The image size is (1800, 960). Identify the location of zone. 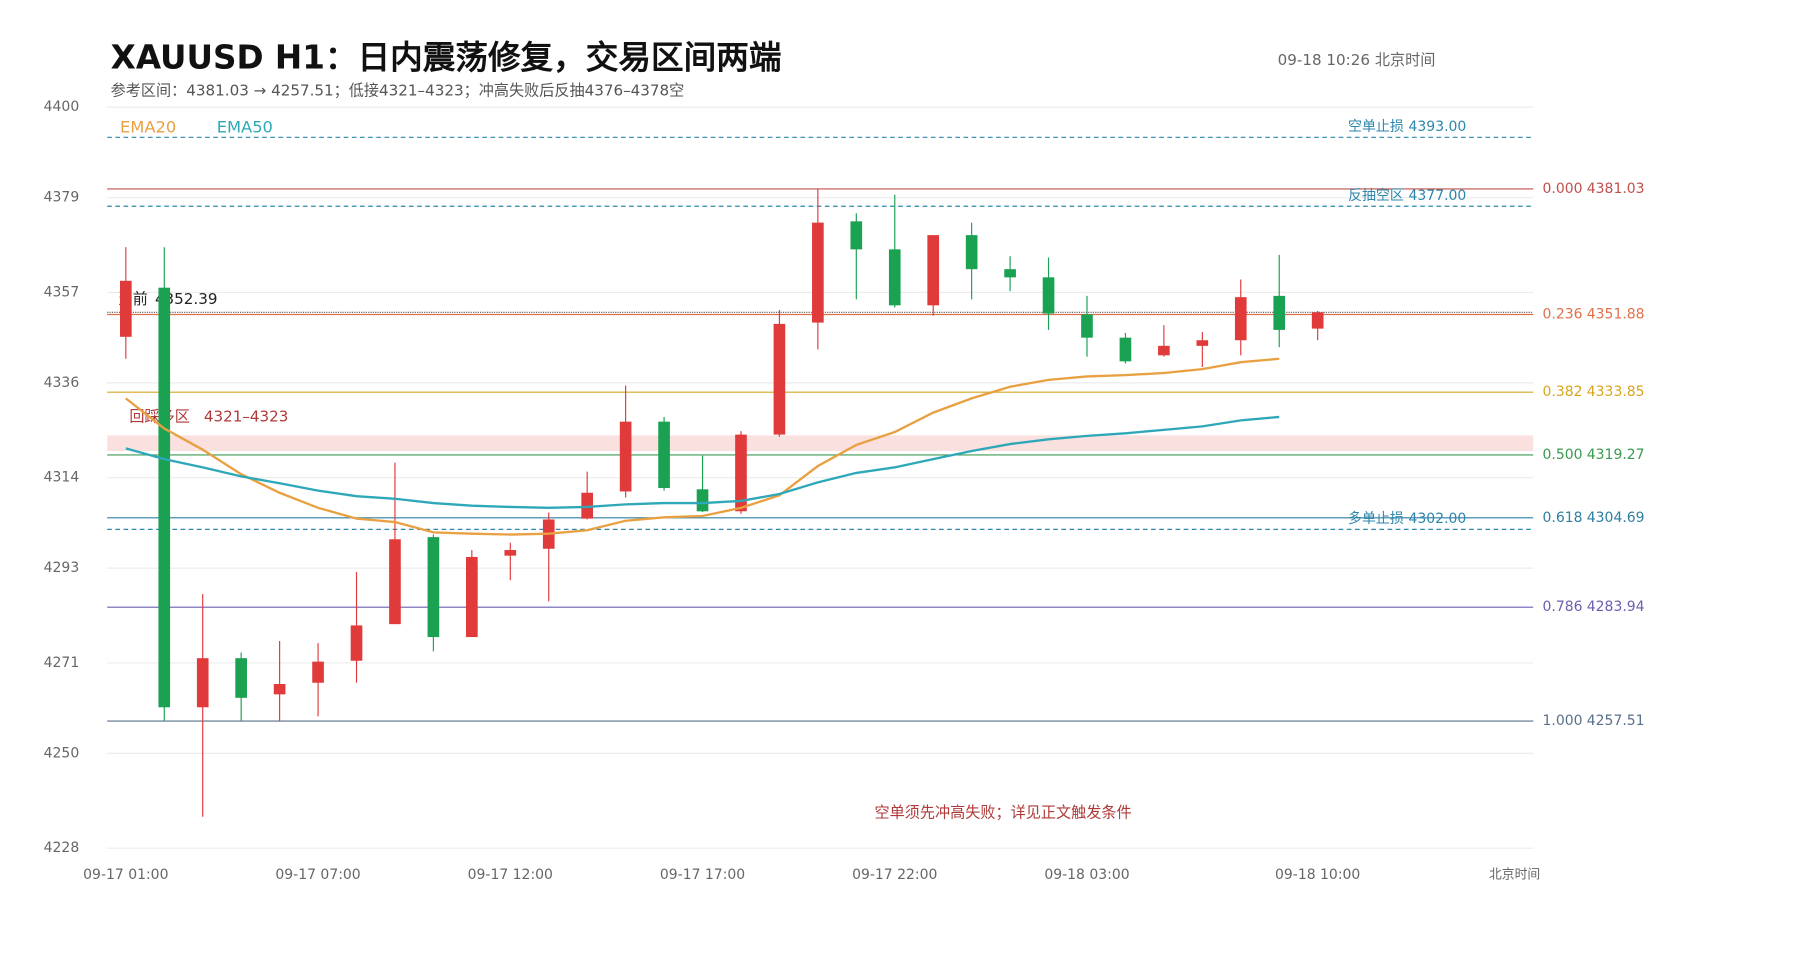
(820, 443).